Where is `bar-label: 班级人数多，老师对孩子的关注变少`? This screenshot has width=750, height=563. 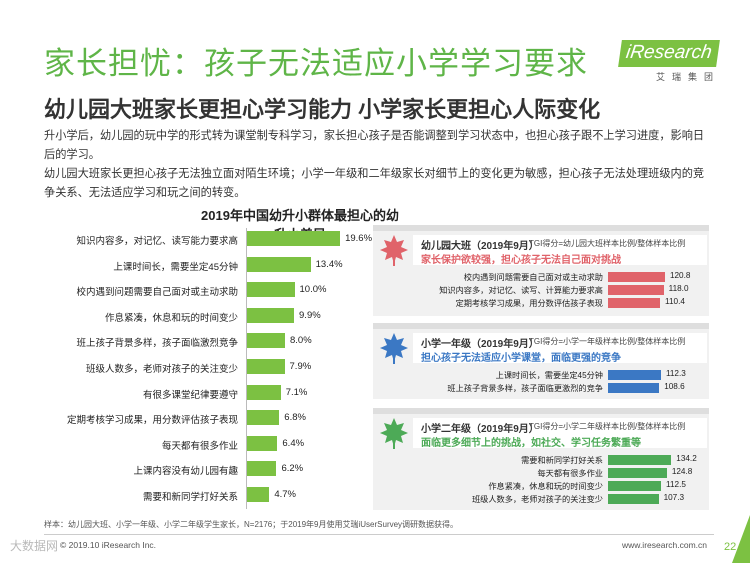 bar-label: 班级人数多，老师对孩子的关注变少 is located at coordinates (161, 369).